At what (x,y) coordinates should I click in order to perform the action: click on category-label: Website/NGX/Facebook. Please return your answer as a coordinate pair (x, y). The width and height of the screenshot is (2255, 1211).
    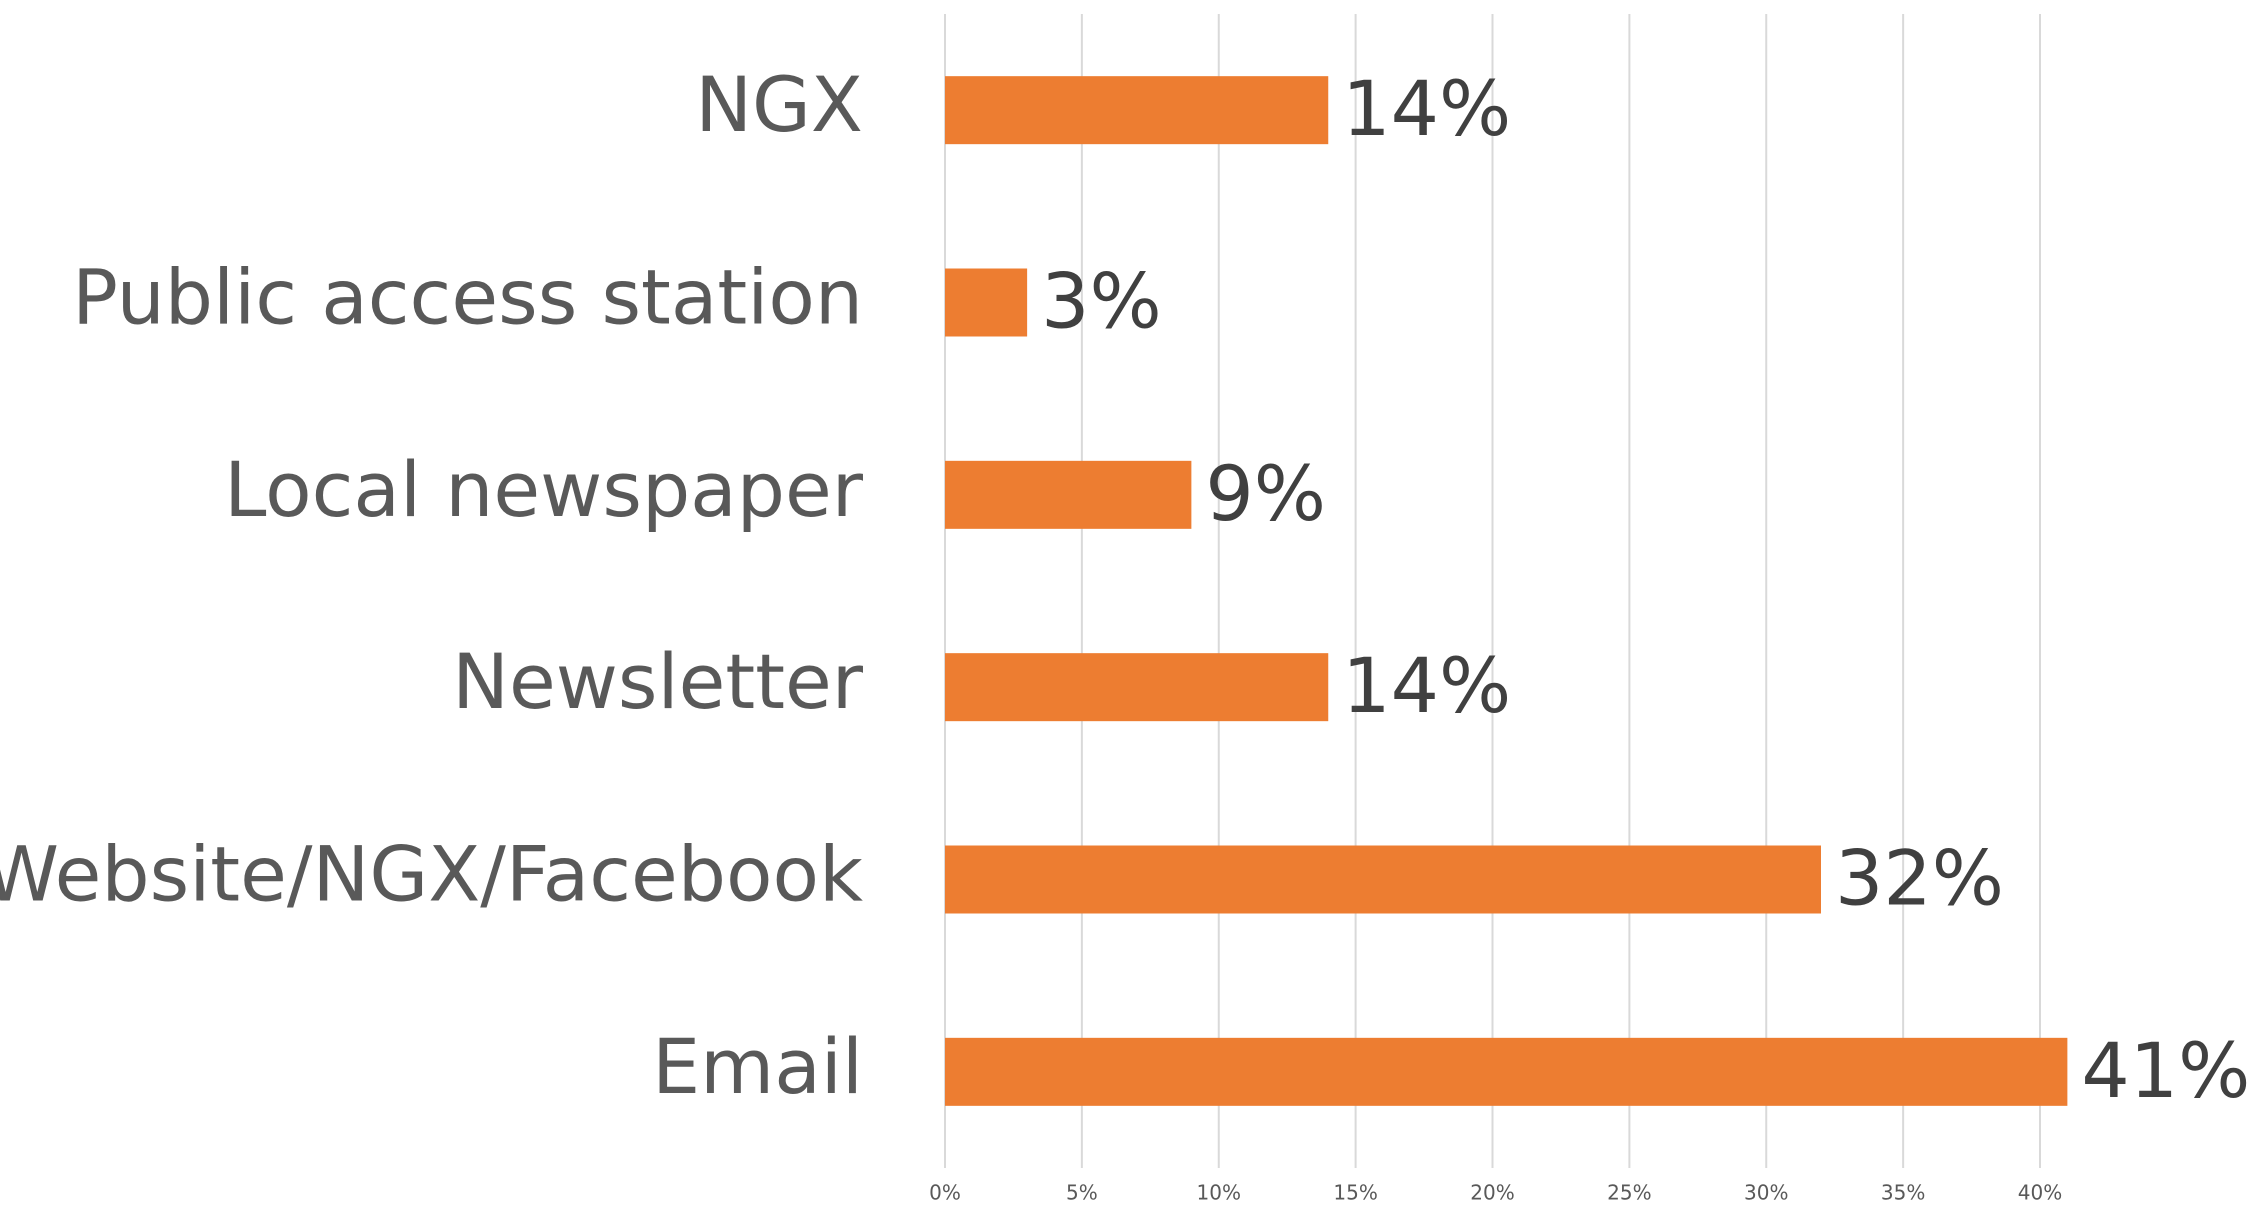
    Looking at the image, I should click on (431, 873).